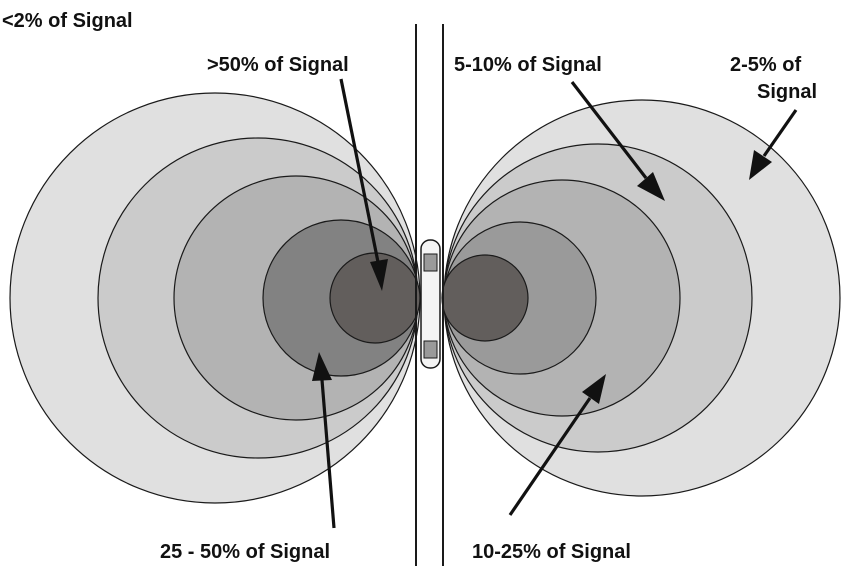 Image resolution: width=846 pixels, height=566 pixels. I want to click on right-zone-core, so click(485, 298).